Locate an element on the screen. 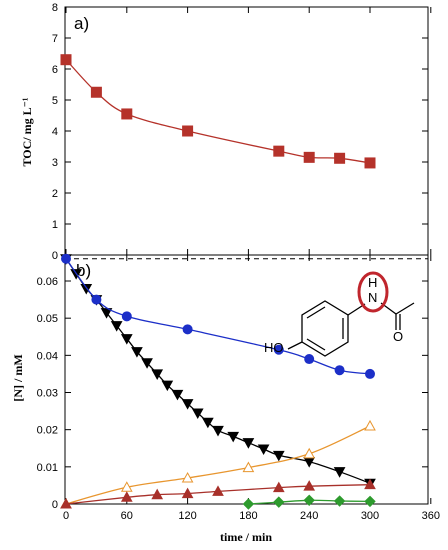  panel-b-label: b) is located at coordinates (83, 270).